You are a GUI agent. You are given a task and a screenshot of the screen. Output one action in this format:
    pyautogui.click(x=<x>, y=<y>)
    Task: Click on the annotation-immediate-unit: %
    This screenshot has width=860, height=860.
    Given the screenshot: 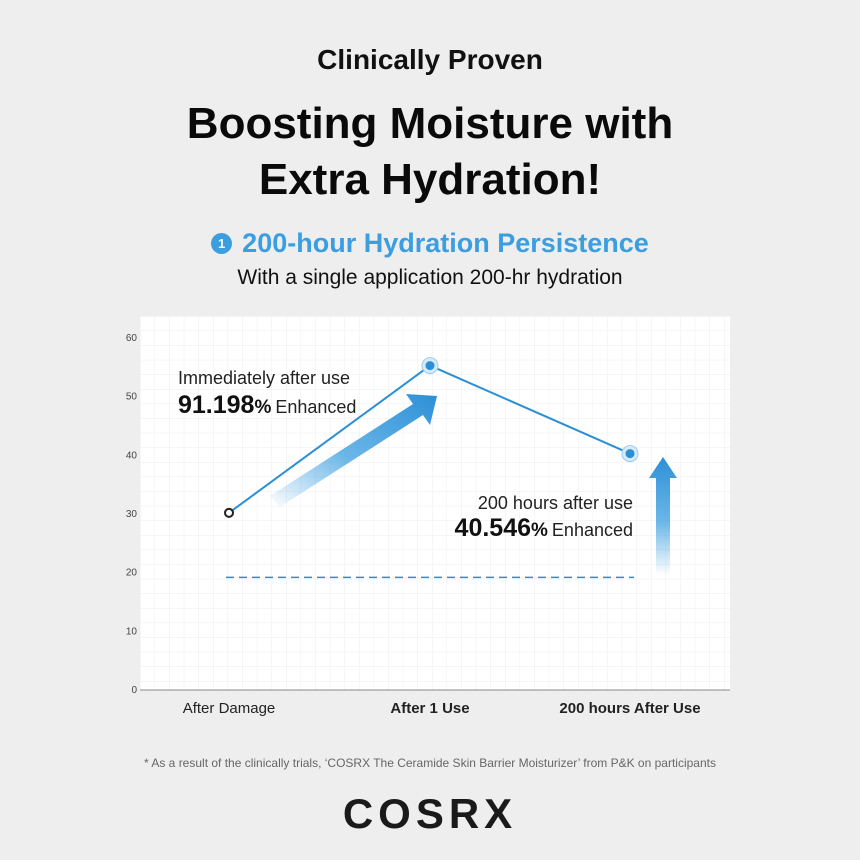 What is the action you would take?
    pyautogui.click(x=262, y=407)
    